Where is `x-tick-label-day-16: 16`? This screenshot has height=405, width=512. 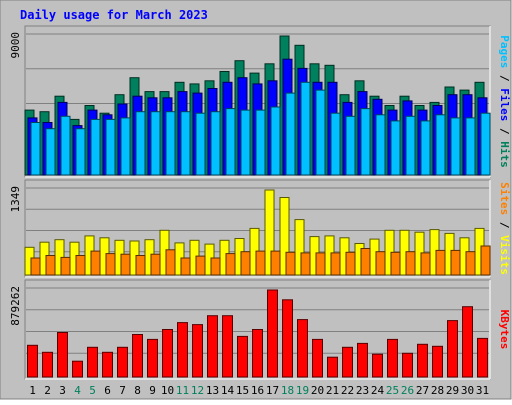
x-tick-label-day-16: 16 is located at coordinates (257, 390).